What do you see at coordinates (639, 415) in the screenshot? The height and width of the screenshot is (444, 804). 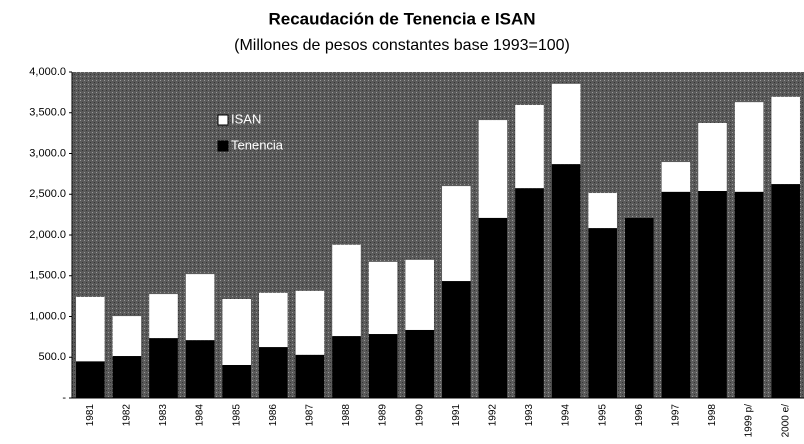 I see `x-tick-label: 1996` at bounding box center [639, 415].